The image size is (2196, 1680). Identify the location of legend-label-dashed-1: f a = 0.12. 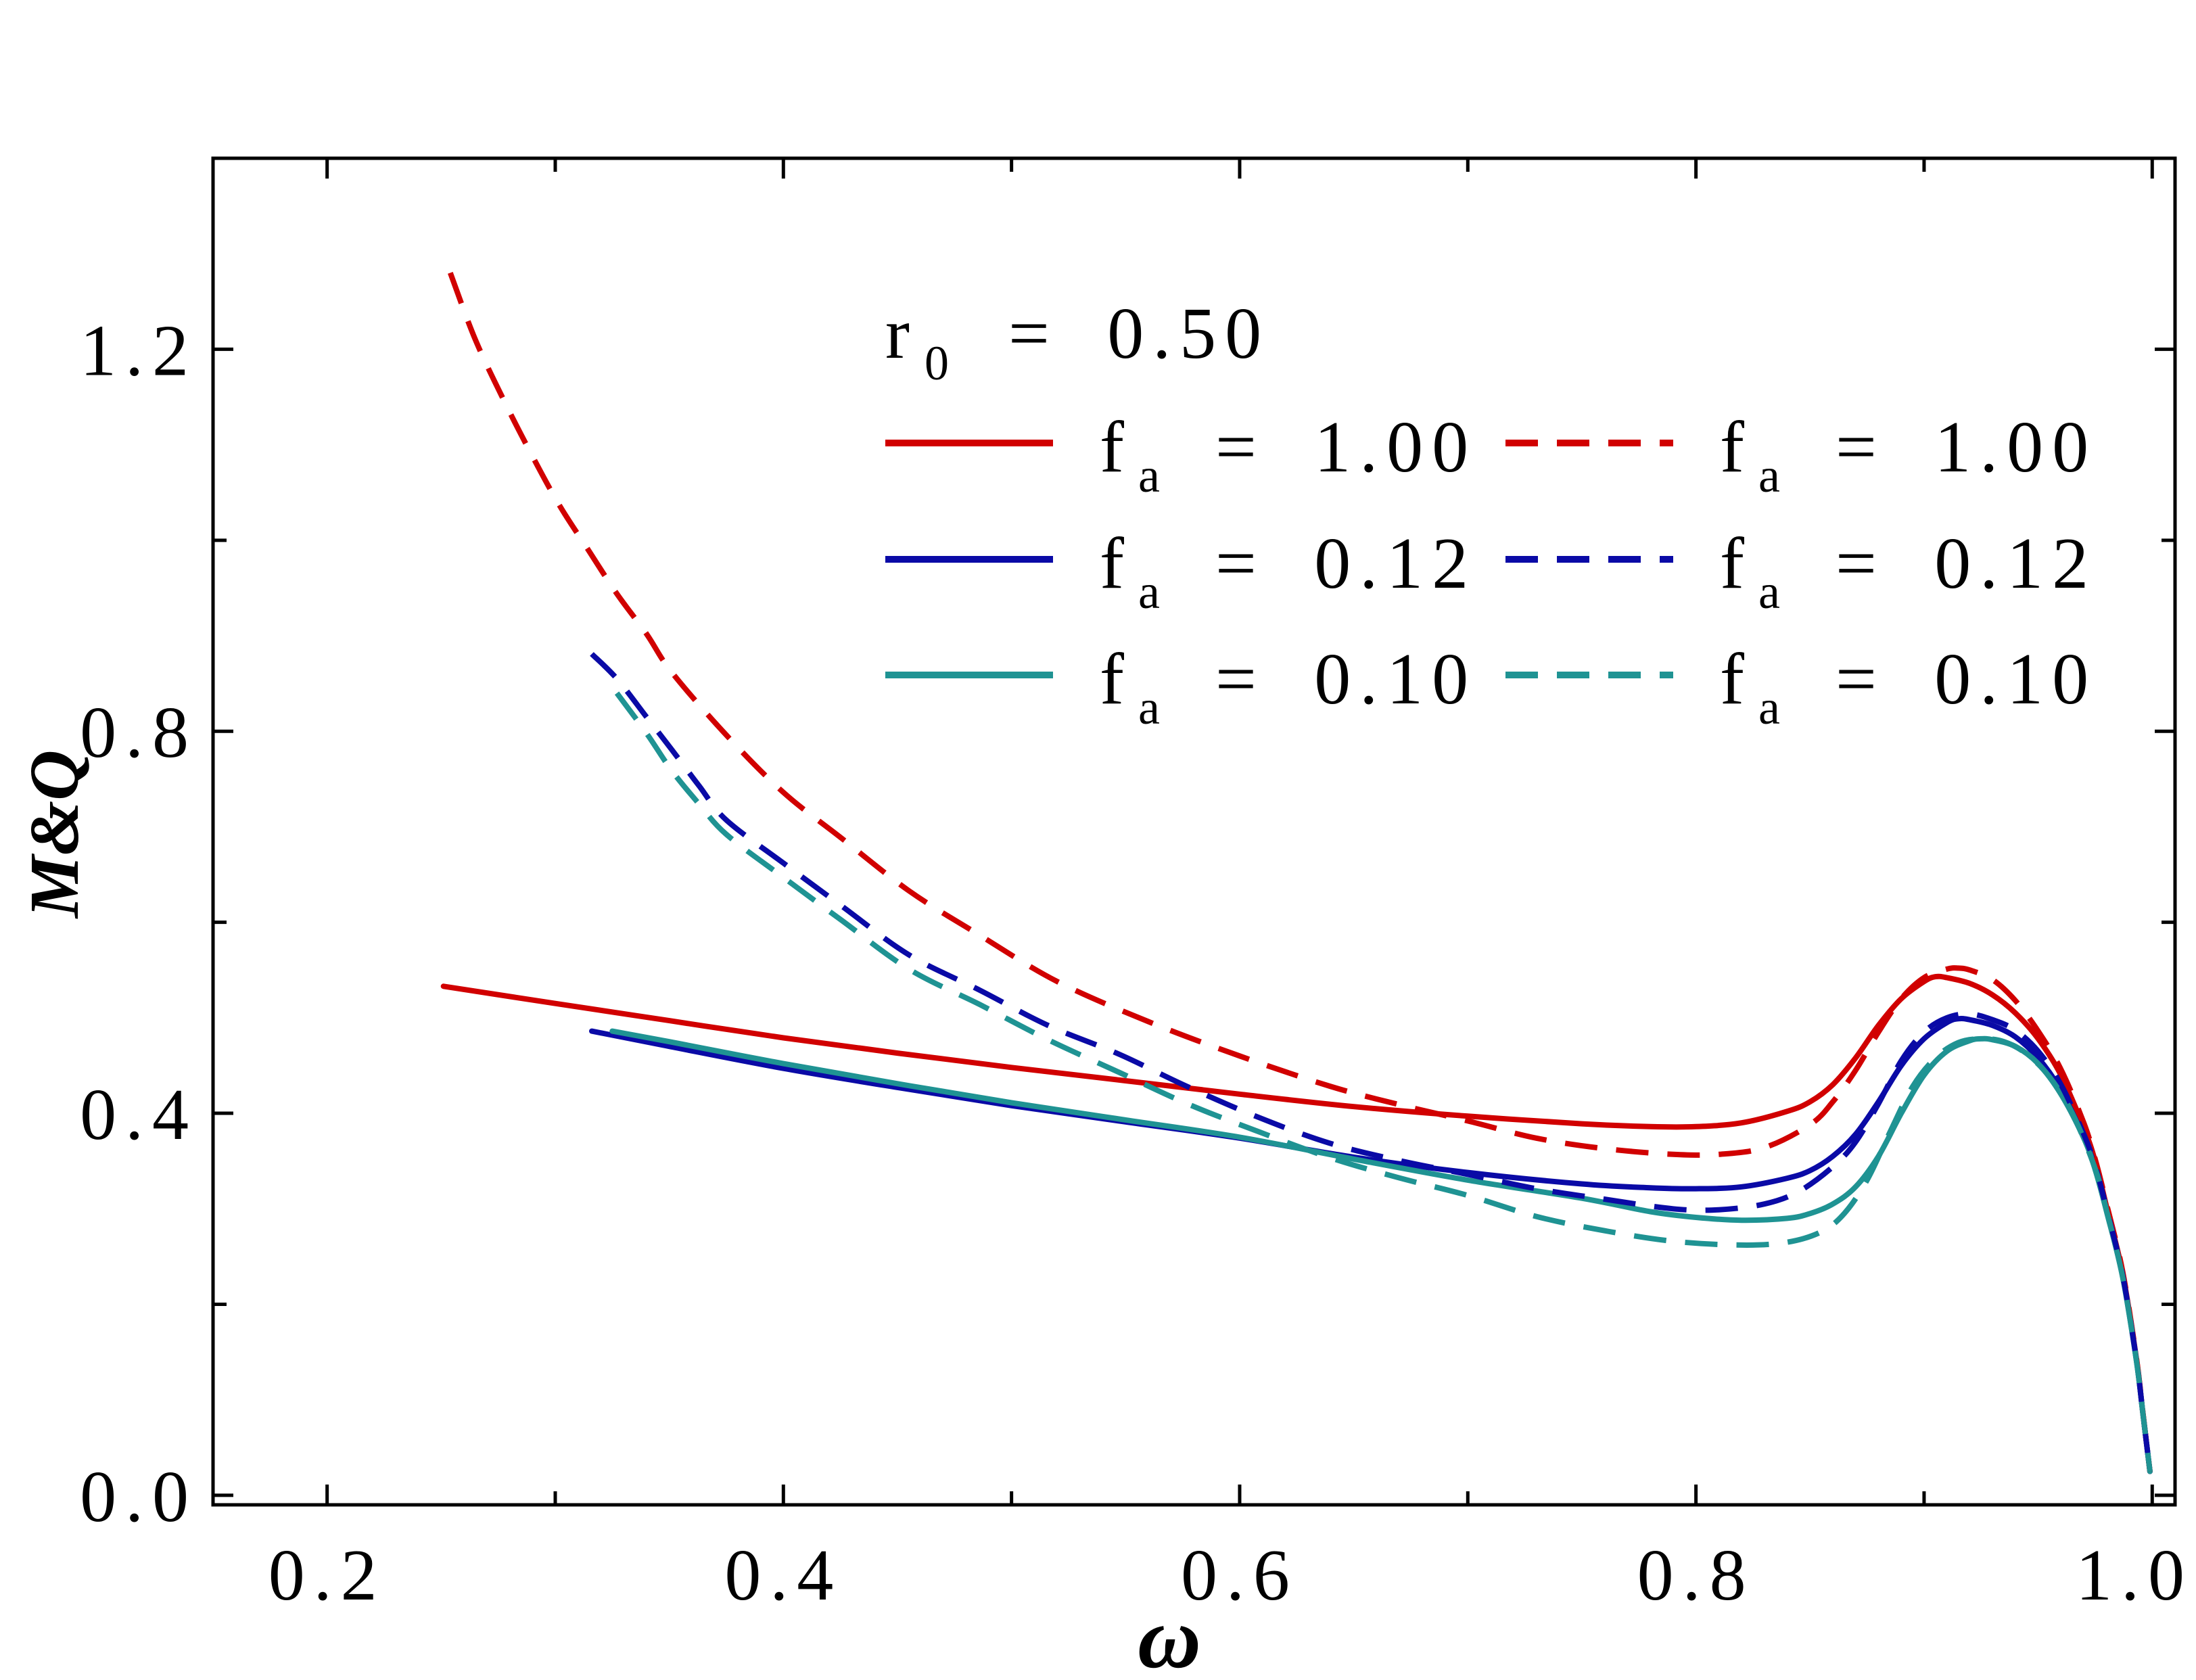
(1908, 571).